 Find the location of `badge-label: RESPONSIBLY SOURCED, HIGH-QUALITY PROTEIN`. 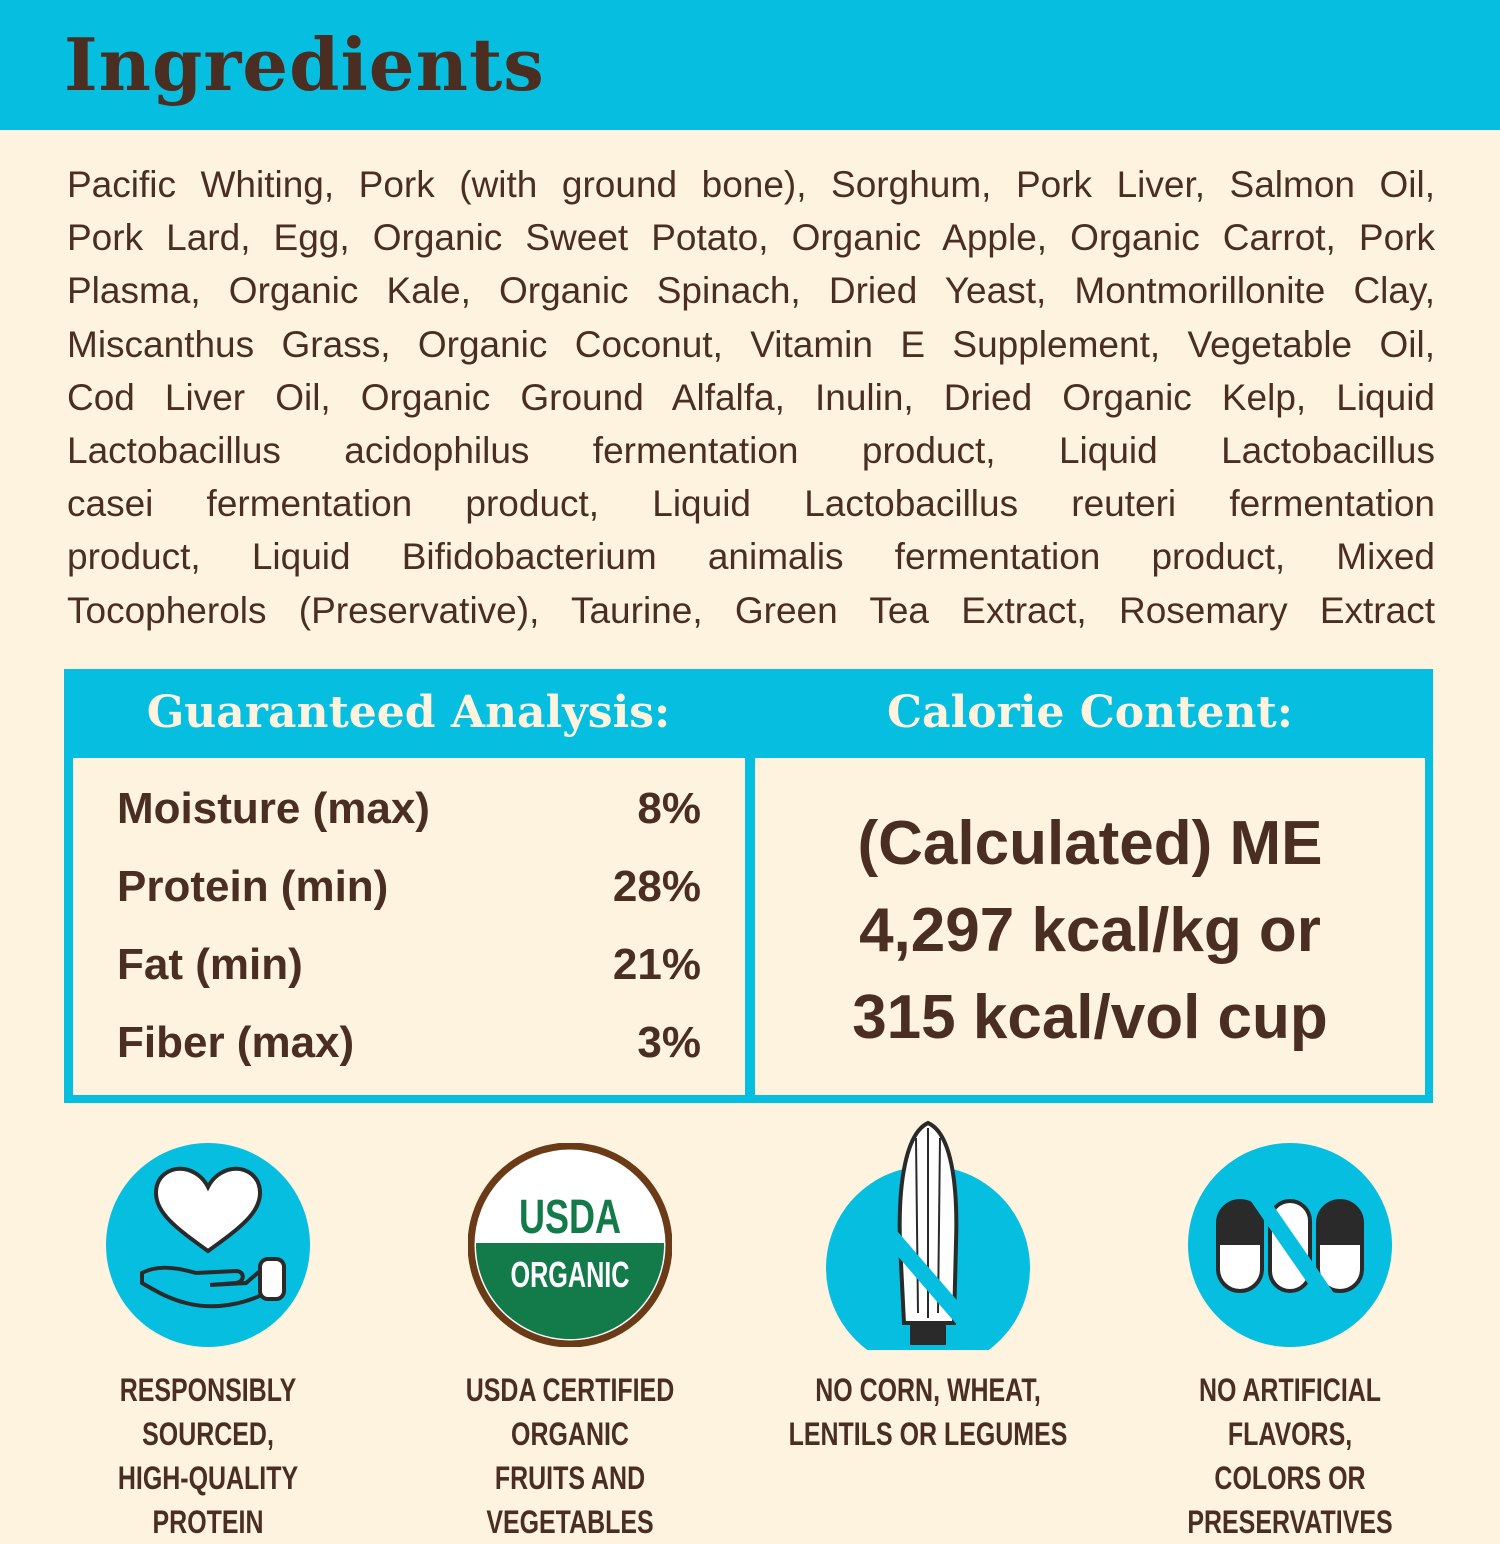

badge-label: RESPONSIBLY SOURCED, HIGH-QUALITY PROTEIN is located at coordinates (208, 1456).